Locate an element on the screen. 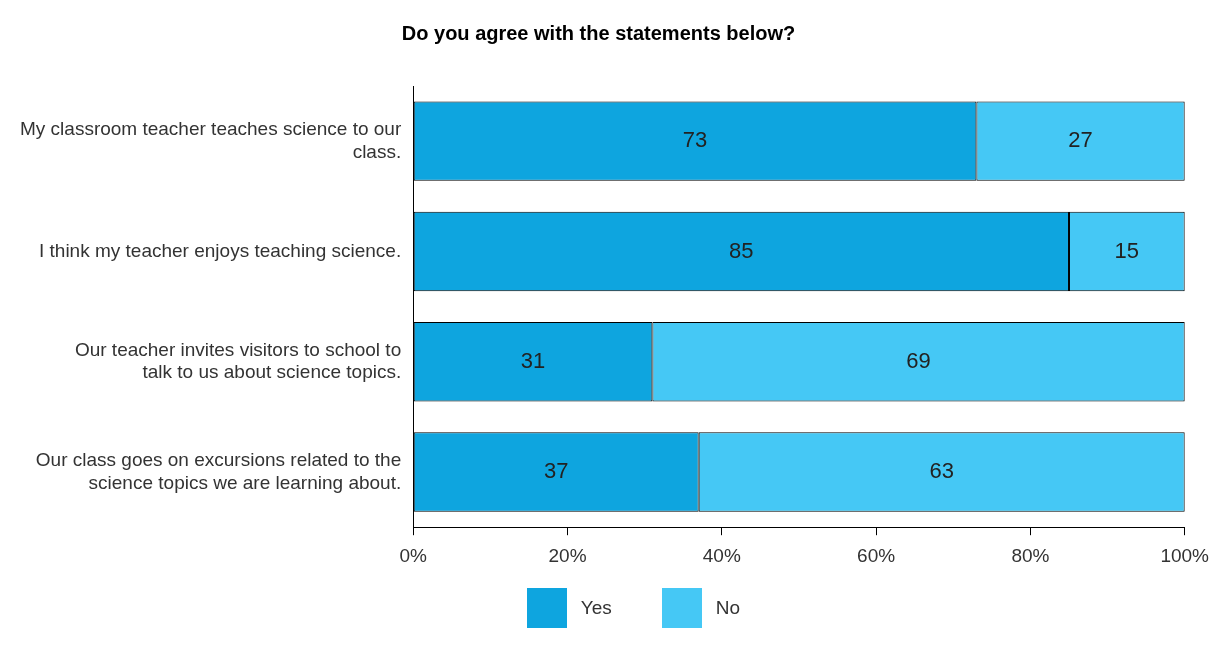 The image size is (1227, 671). y-tick-label: I think my teacher enjoys teaching science. is located at coordinates (220, 250).